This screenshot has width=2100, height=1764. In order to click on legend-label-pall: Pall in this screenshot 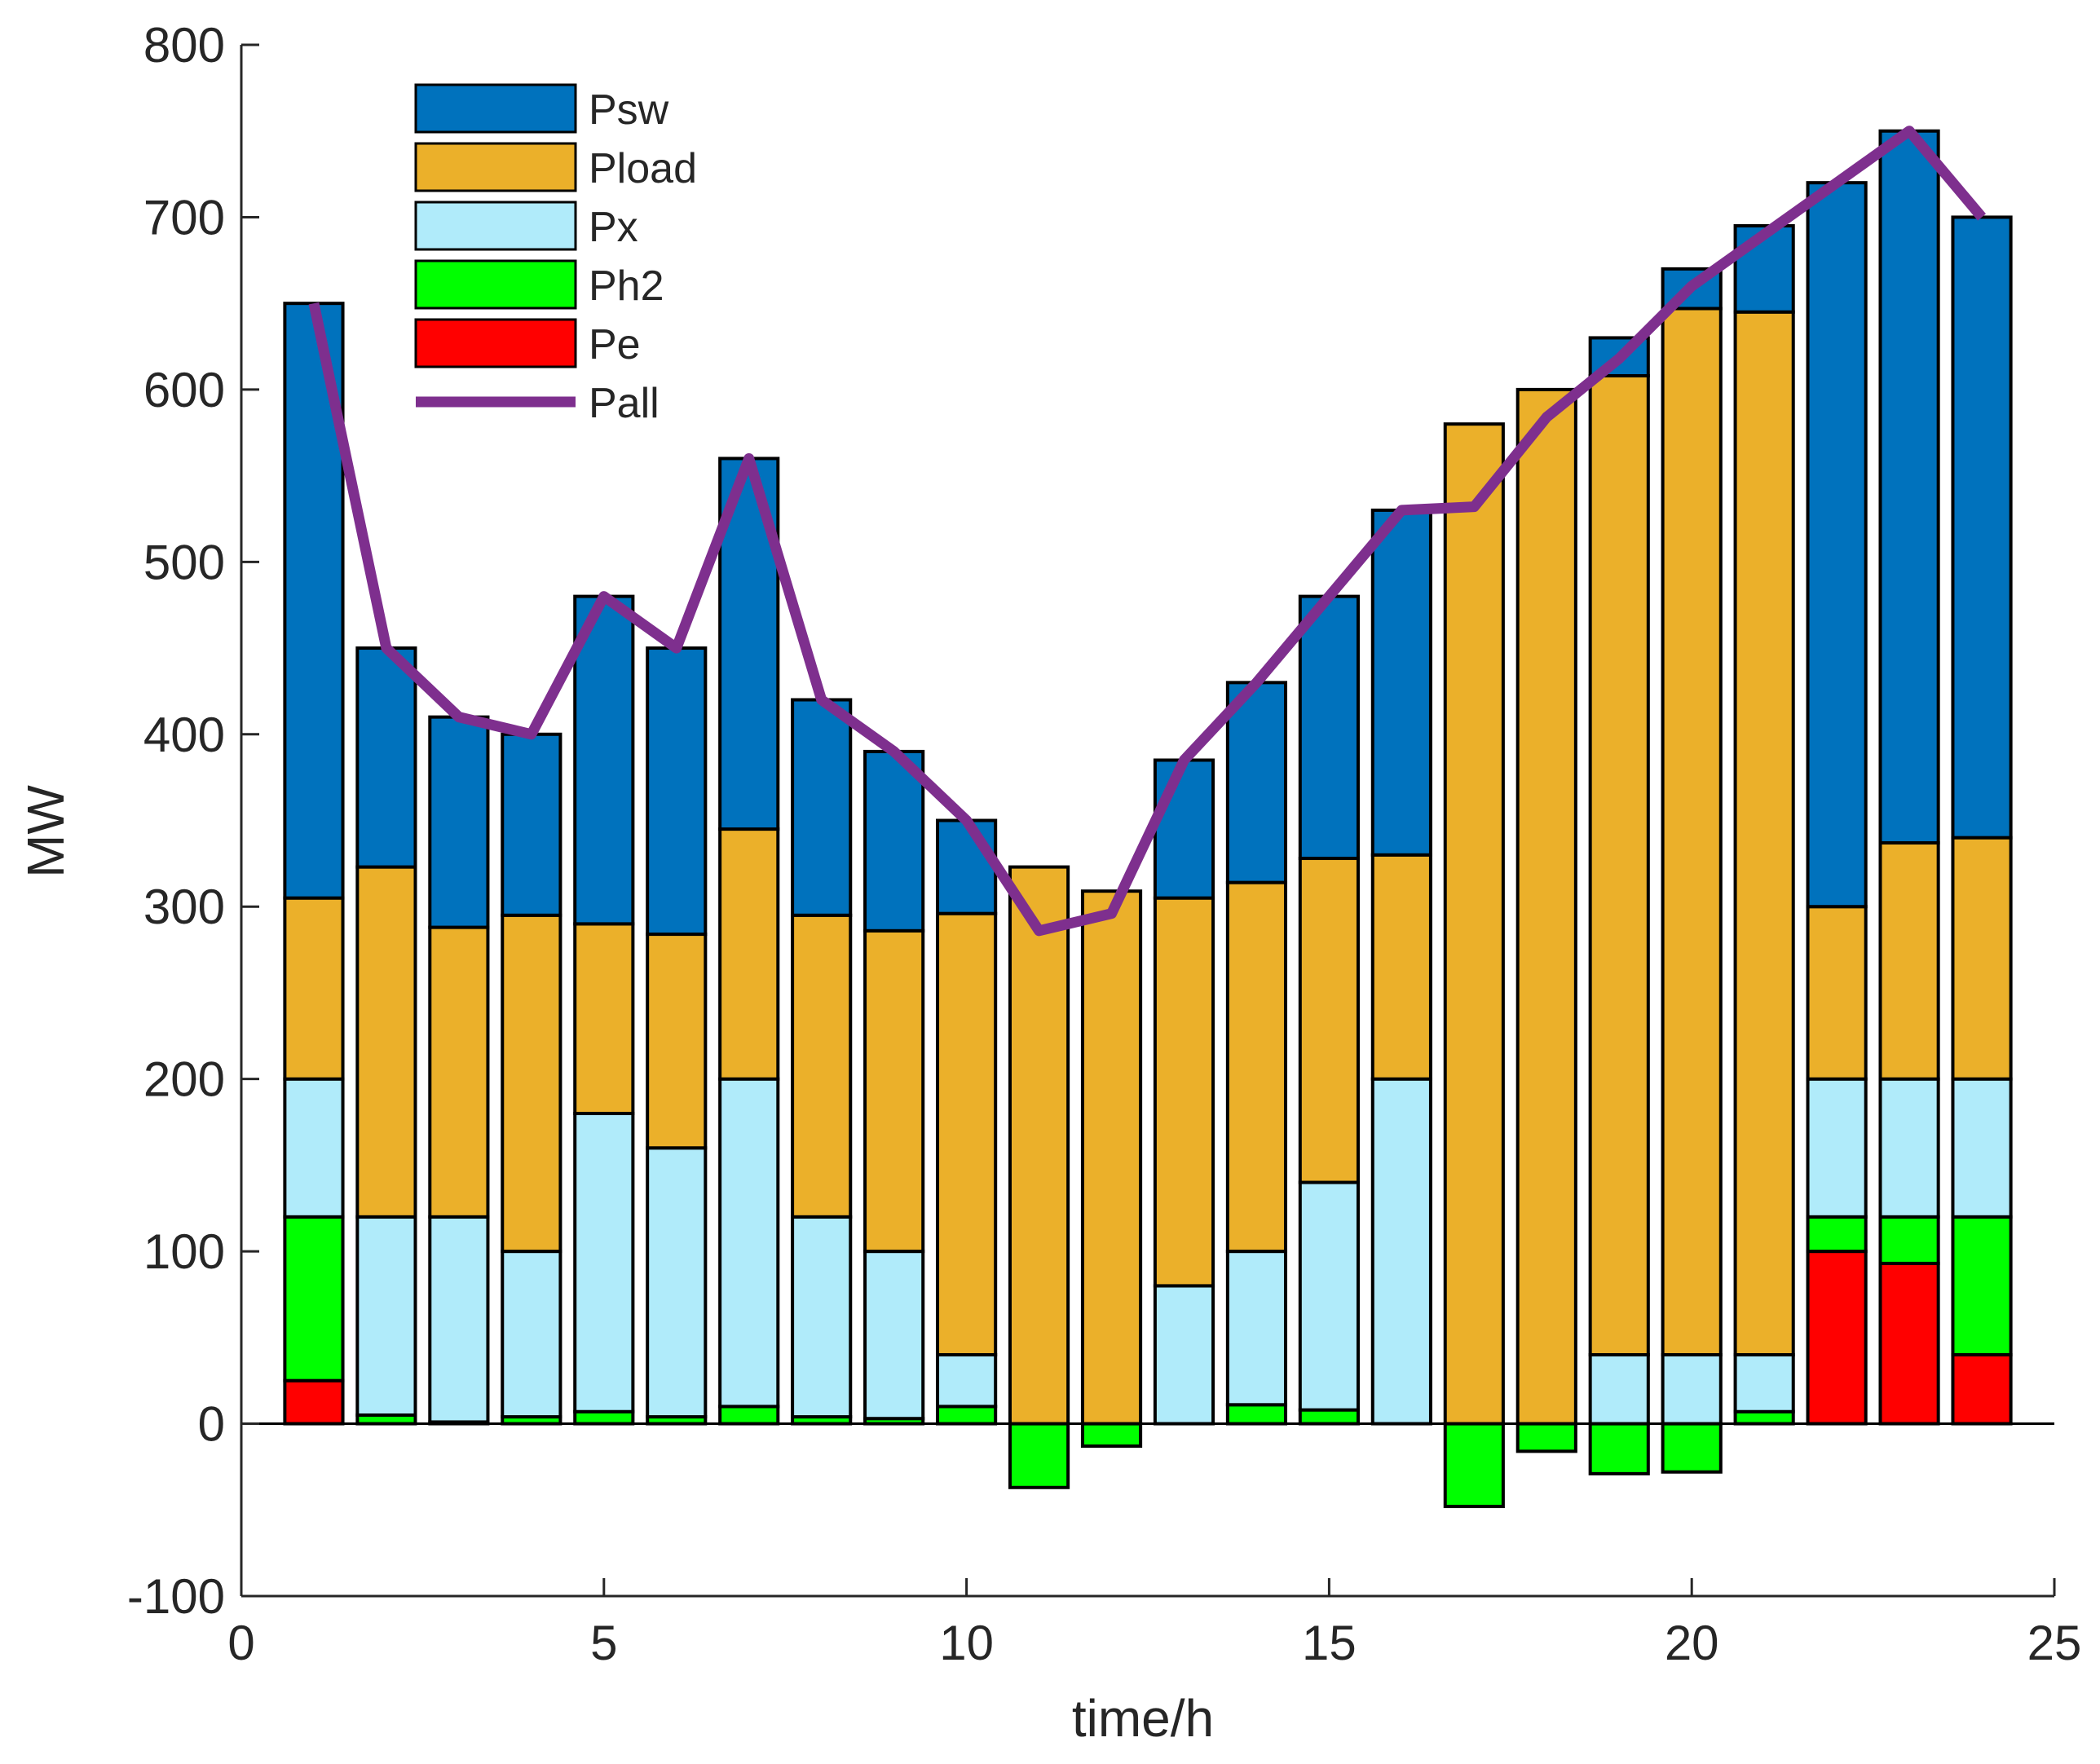, I will do `click(624, 403)`.